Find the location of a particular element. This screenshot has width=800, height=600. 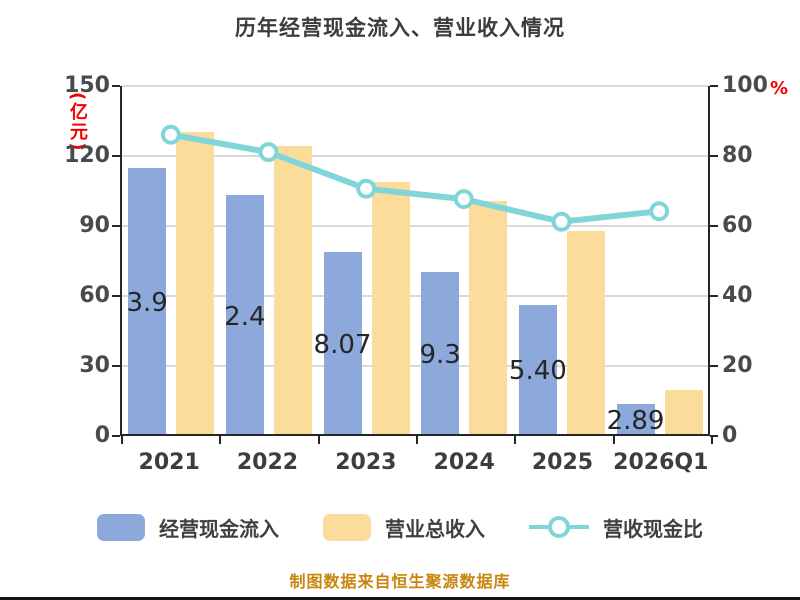

left-axis-unit-label: (亿元) is located at coordinates (77, 122).